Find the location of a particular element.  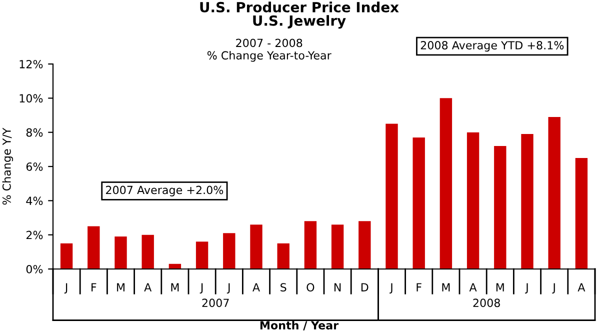

y-tick-label: 8% is located at coordinates (34, 132).